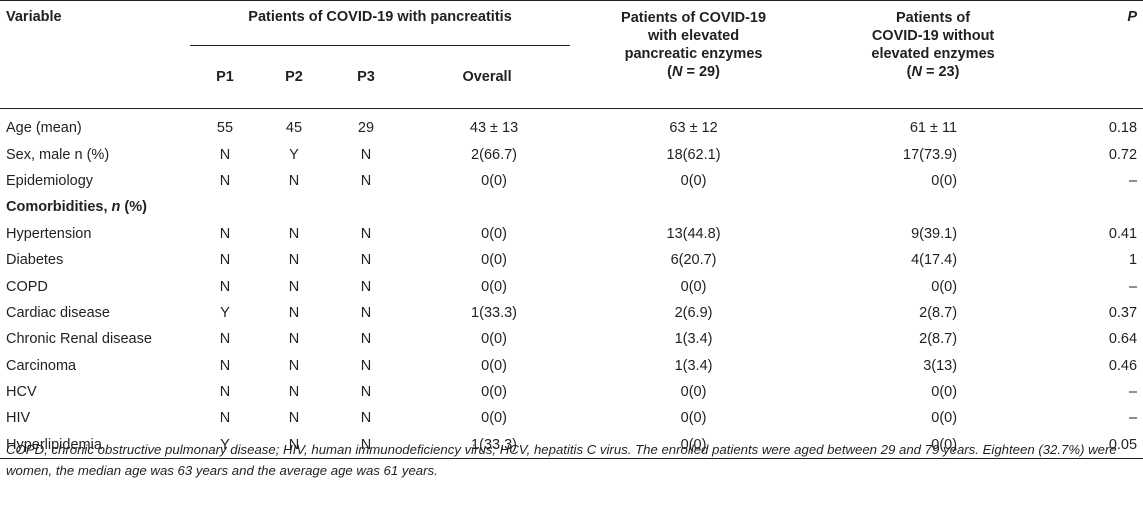 The height and width of the screenshot is (506, 1143). I want to click on cell-p: 0.41, so click(1123, 233).